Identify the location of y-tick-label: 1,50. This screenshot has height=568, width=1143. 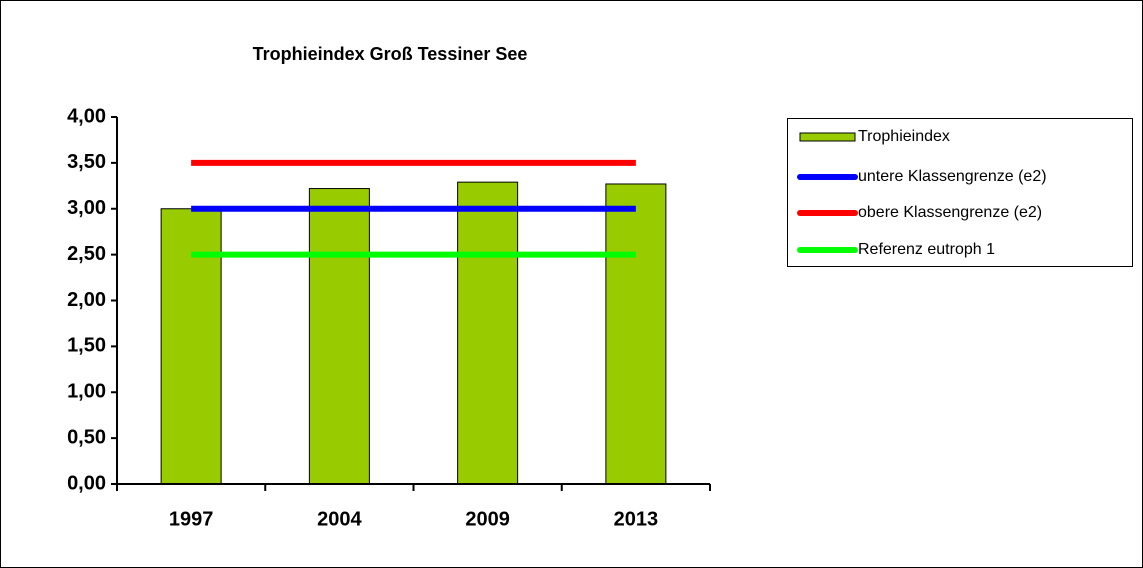
(86, 346).